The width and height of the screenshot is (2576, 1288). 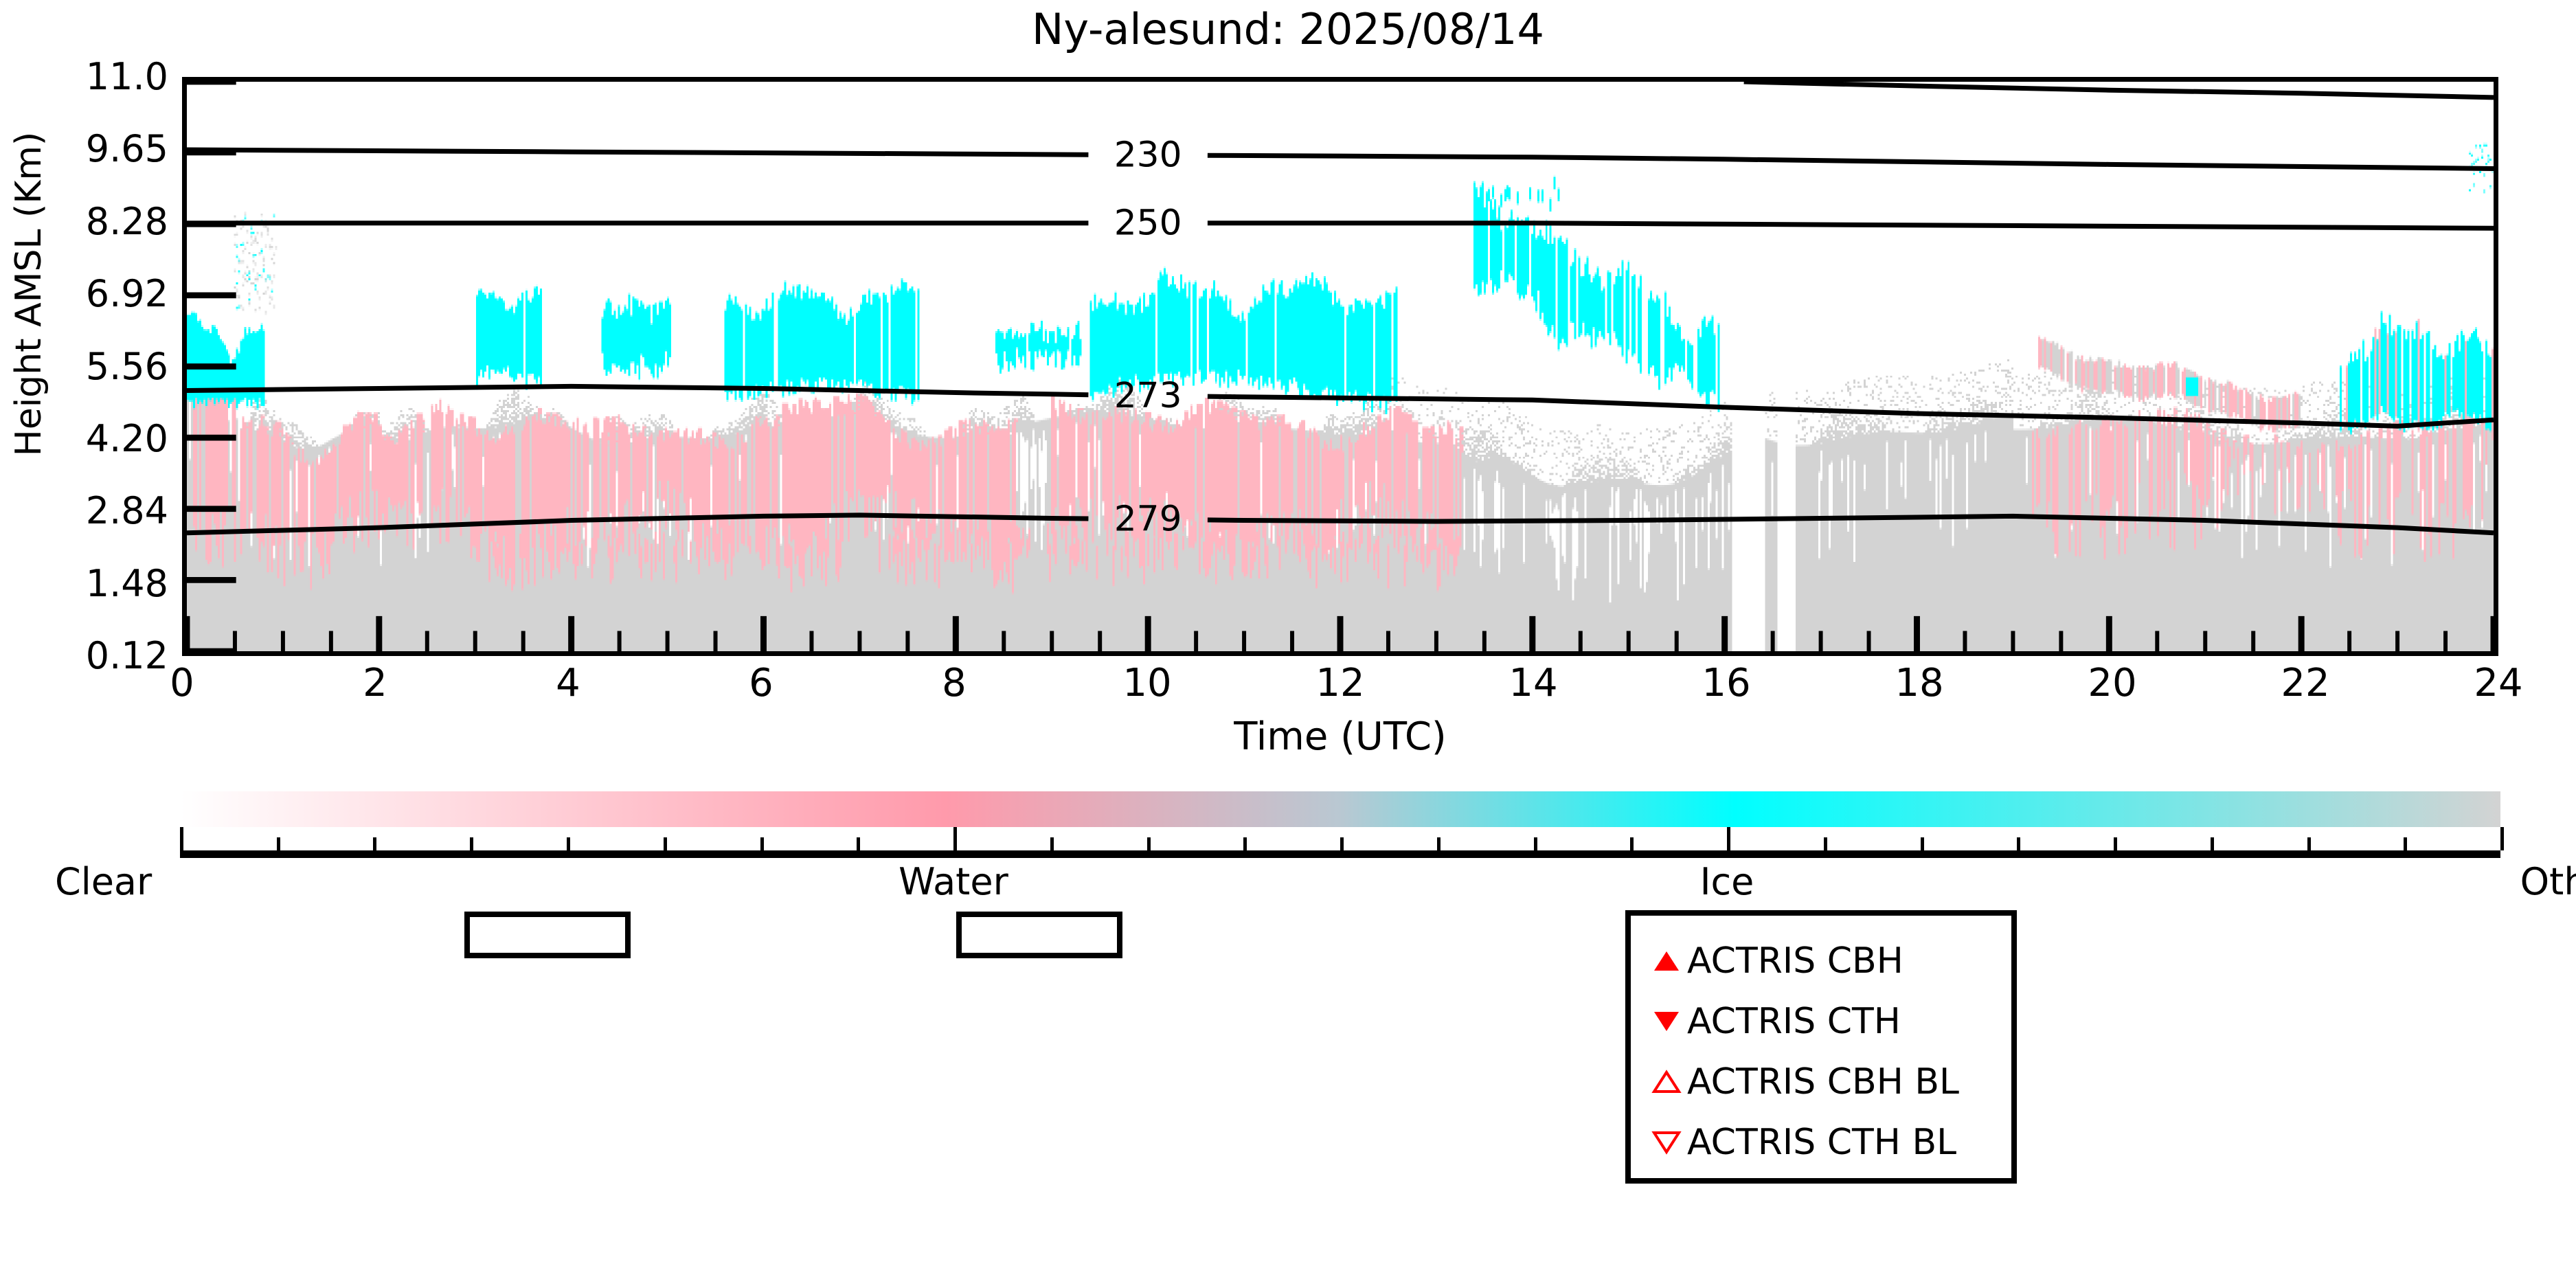 I want to click on x-axis-tick-labels: 0 2 4 6 8 10 12 14 16 18 20 22 24, so click(x=1346, y=685).